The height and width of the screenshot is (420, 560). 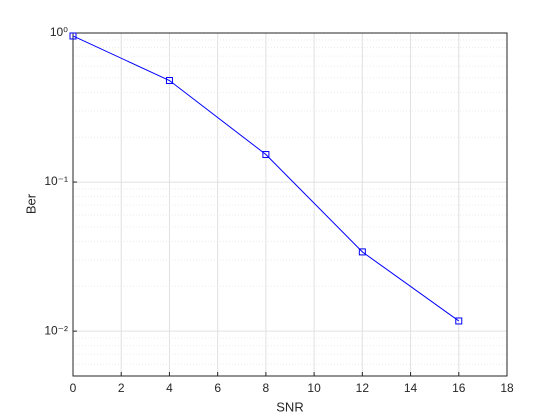 I want to click on x-tick-label: 18, so click(x=507, y=388).